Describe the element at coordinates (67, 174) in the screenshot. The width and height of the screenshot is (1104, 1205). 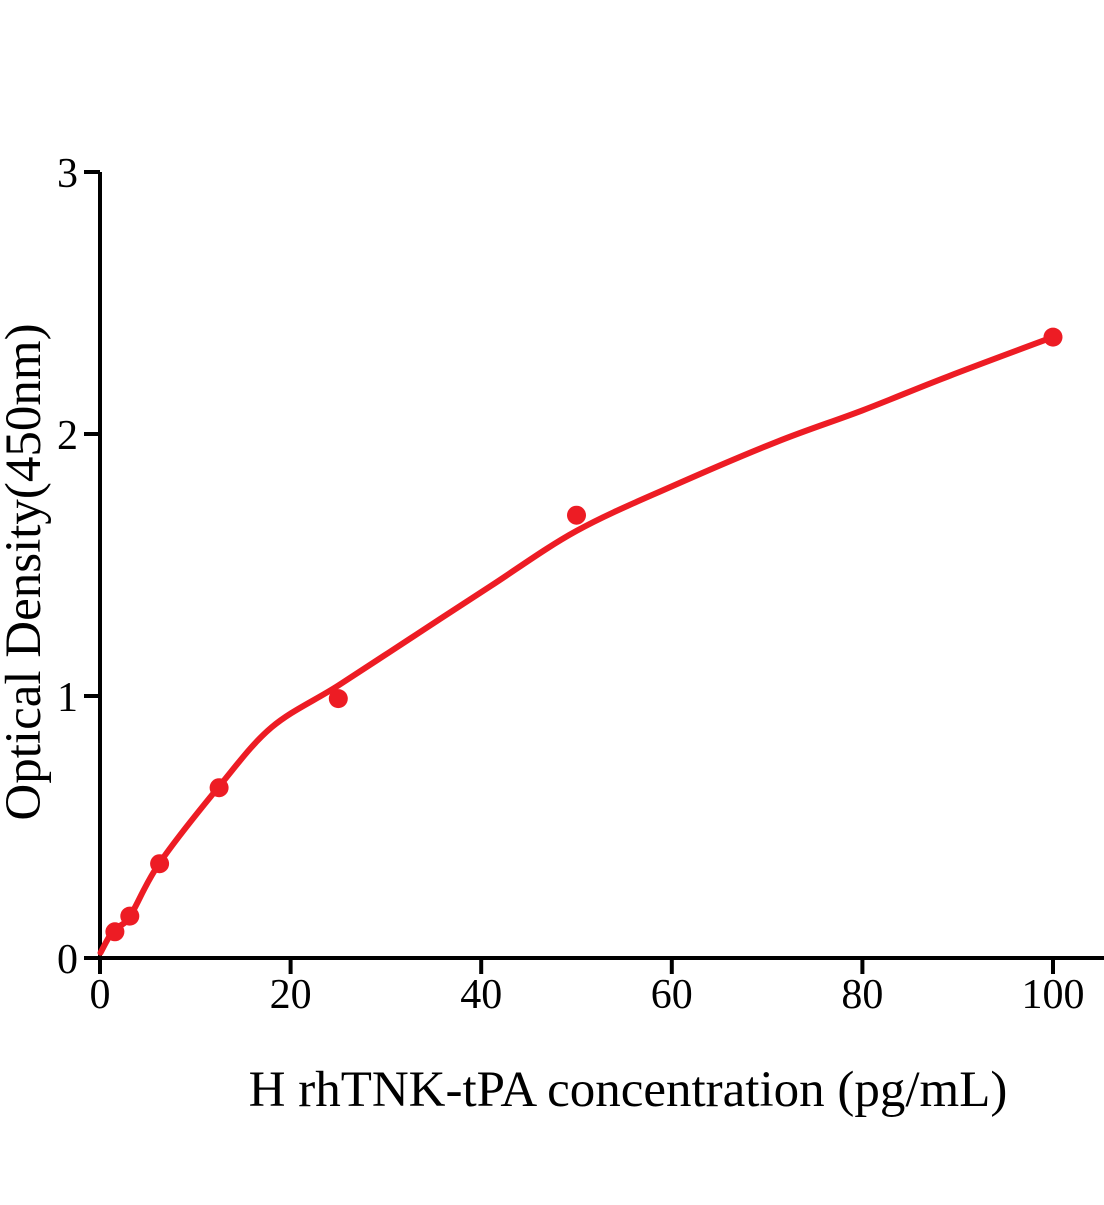
I see `y-tick-label: 3` at that location.